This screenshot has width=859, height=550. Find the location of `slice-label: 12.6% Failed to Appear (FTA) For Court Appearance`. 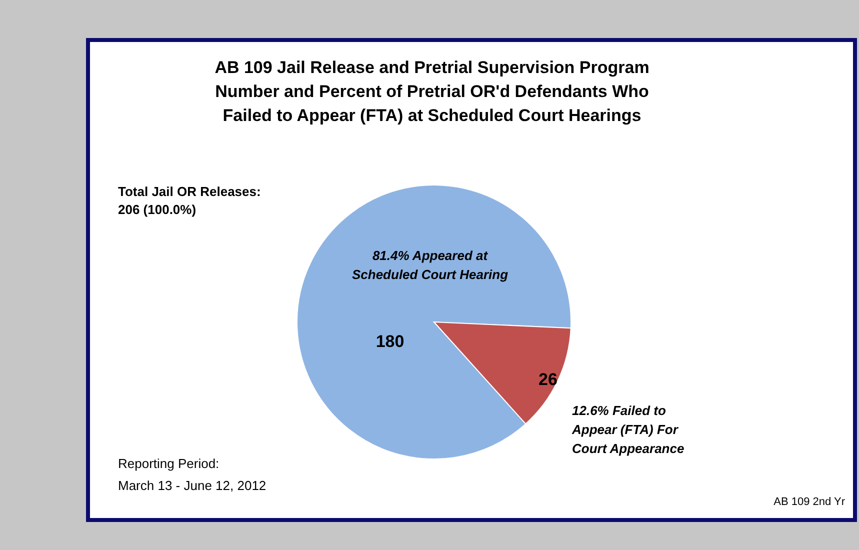

slice-label: 12.6% Failed to Appear (FTA) For Court Appearance is located at coordinates (627, 429).